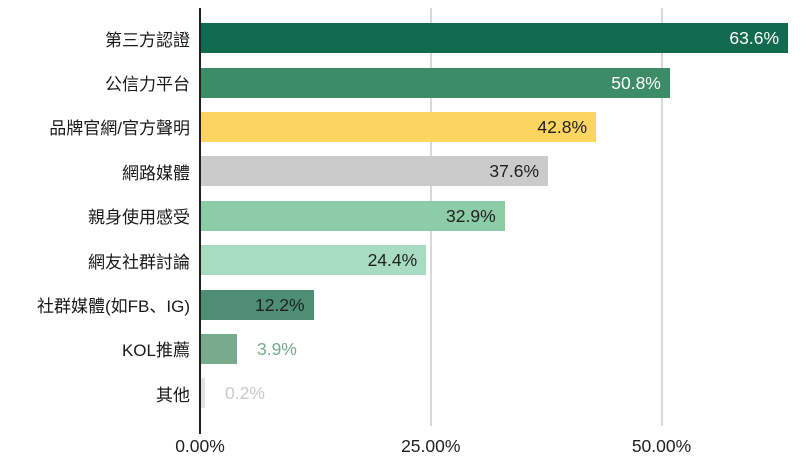 This screenshot has width=810, height=460. What do you see at coordinates (200, 446) in the screenshot?
I see `x-tick-label: 0.00%` at bounding box center [200, 446].